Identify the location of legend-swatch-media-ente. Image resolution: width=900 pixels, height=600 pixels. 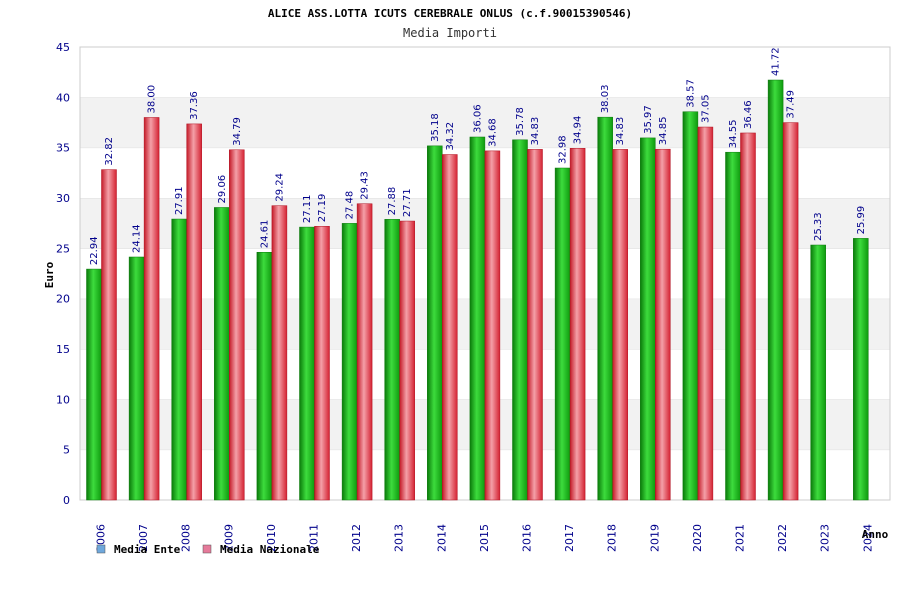
(101, 549).